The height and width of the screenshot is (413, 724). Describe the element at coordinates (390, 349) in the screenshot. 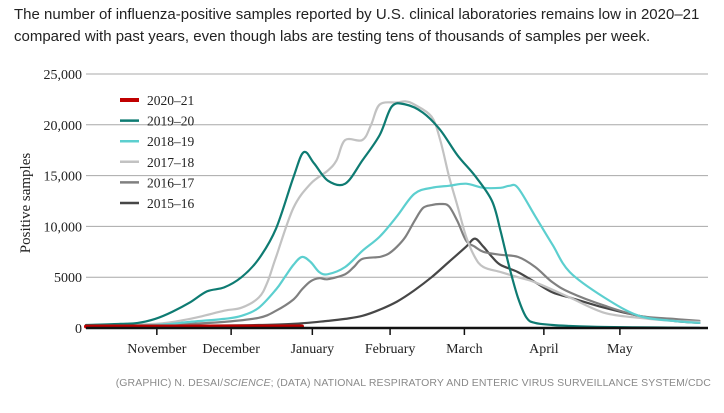

I see `x-tick-february: February` at that location.